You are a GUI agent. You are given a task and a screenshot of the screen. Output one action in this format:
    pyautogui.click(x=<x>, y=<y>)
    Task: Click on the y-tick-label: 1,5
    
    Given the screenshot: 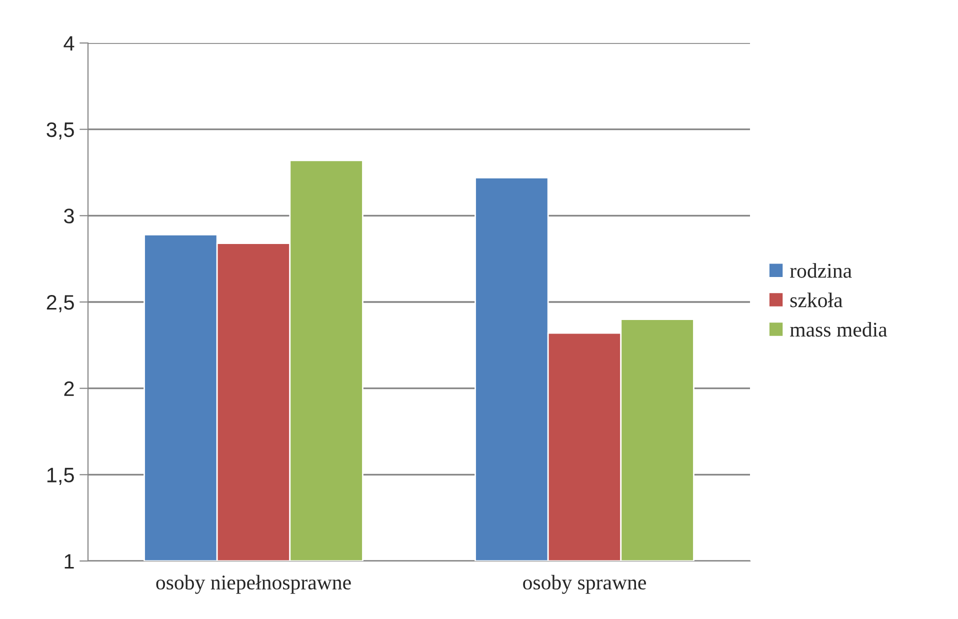 What is the action you would take?
    pyautogui.click(x=60, y=476)
    